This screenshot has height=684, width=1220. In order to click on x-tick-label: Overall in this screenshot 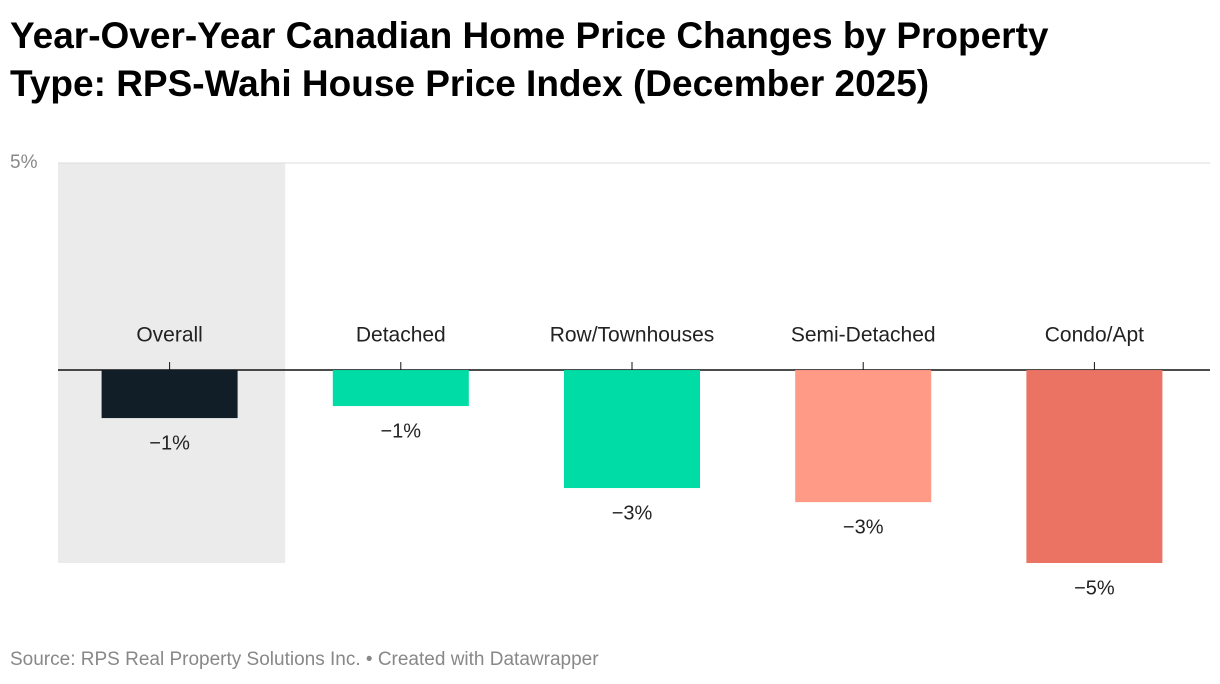, I will do `click(169, 335)`.